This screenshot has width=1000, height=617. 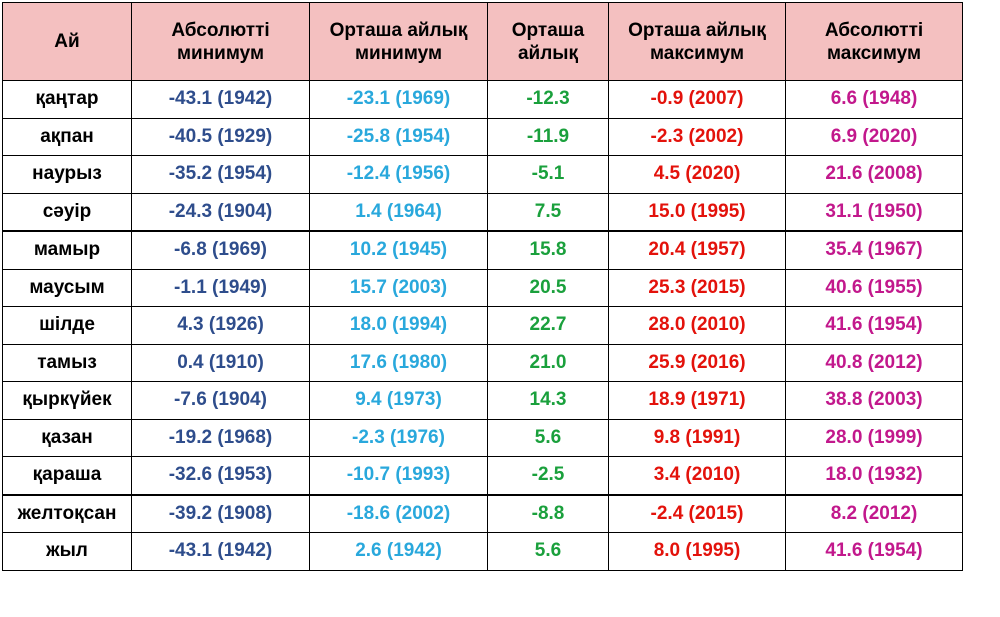 What do you see at coordinates (874, 287) in the screenshot?
I see `absolute-max-cell: 40.6 (1955)` at bounding box center [874, 287].